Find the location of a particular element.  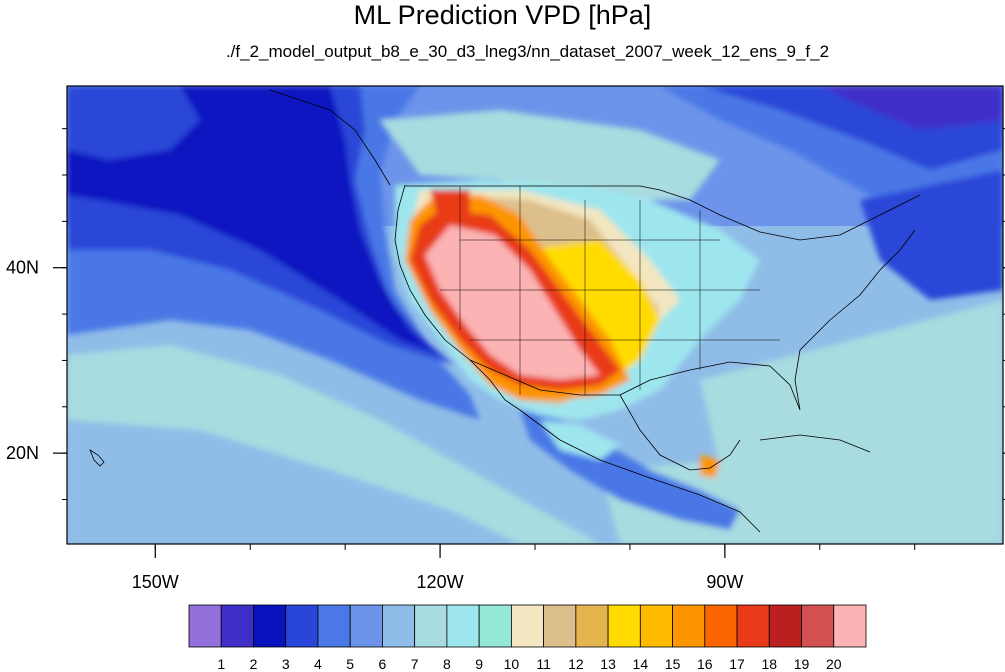

colorbar-label: 12 is located at coordinates (576, 664).